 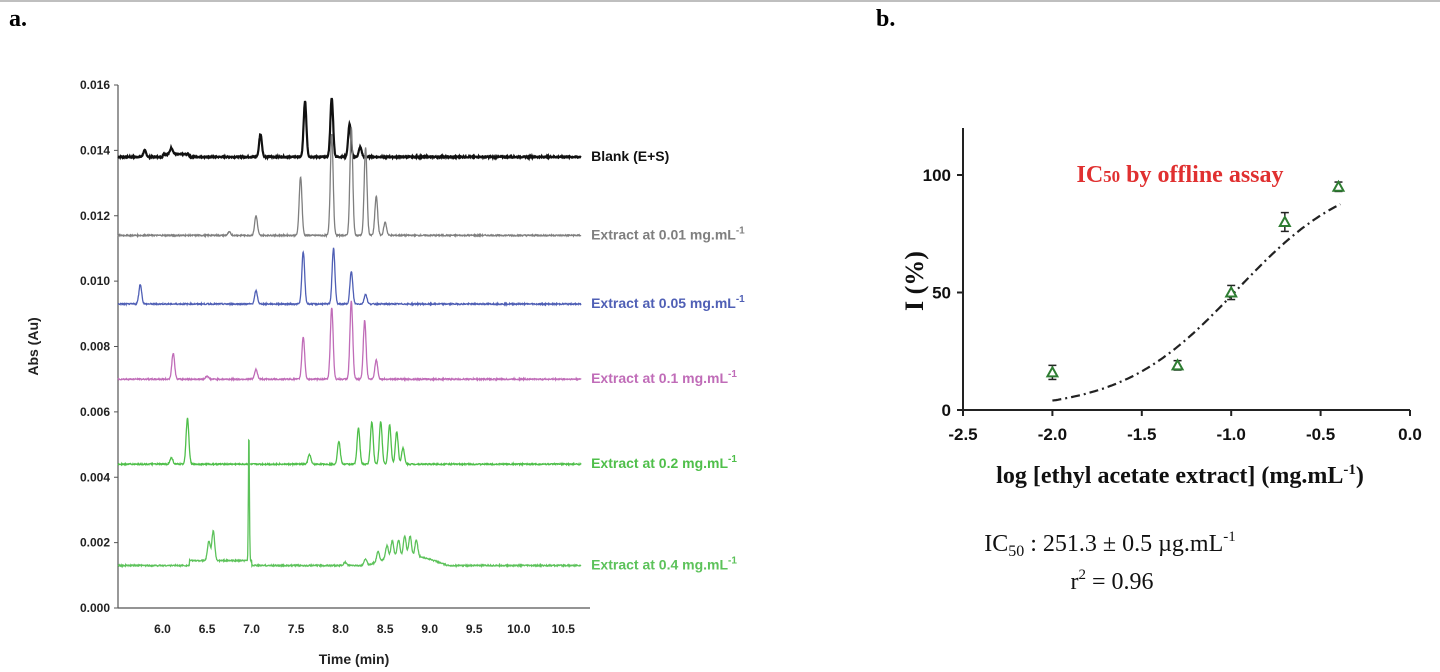 What do you see at coordinates (941, 293) in the screenshot?
I see `y-tick-label: 50` at bounding box center [941, 293].